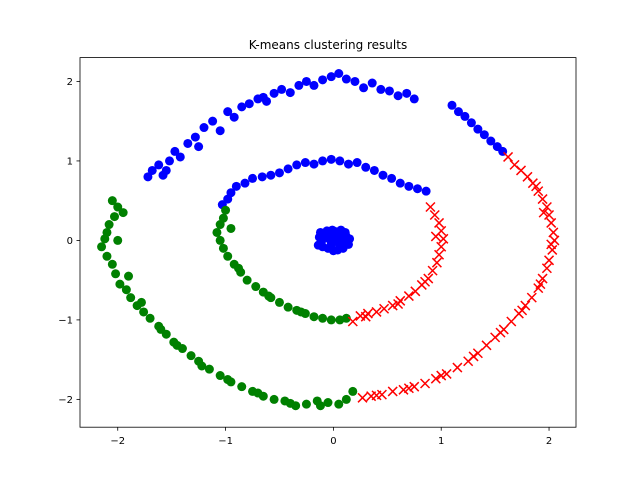  What do you see at coordinates (70, 82) in the screenshot?
I see `y-tick-label: 2` at bounding box center [70, 82].